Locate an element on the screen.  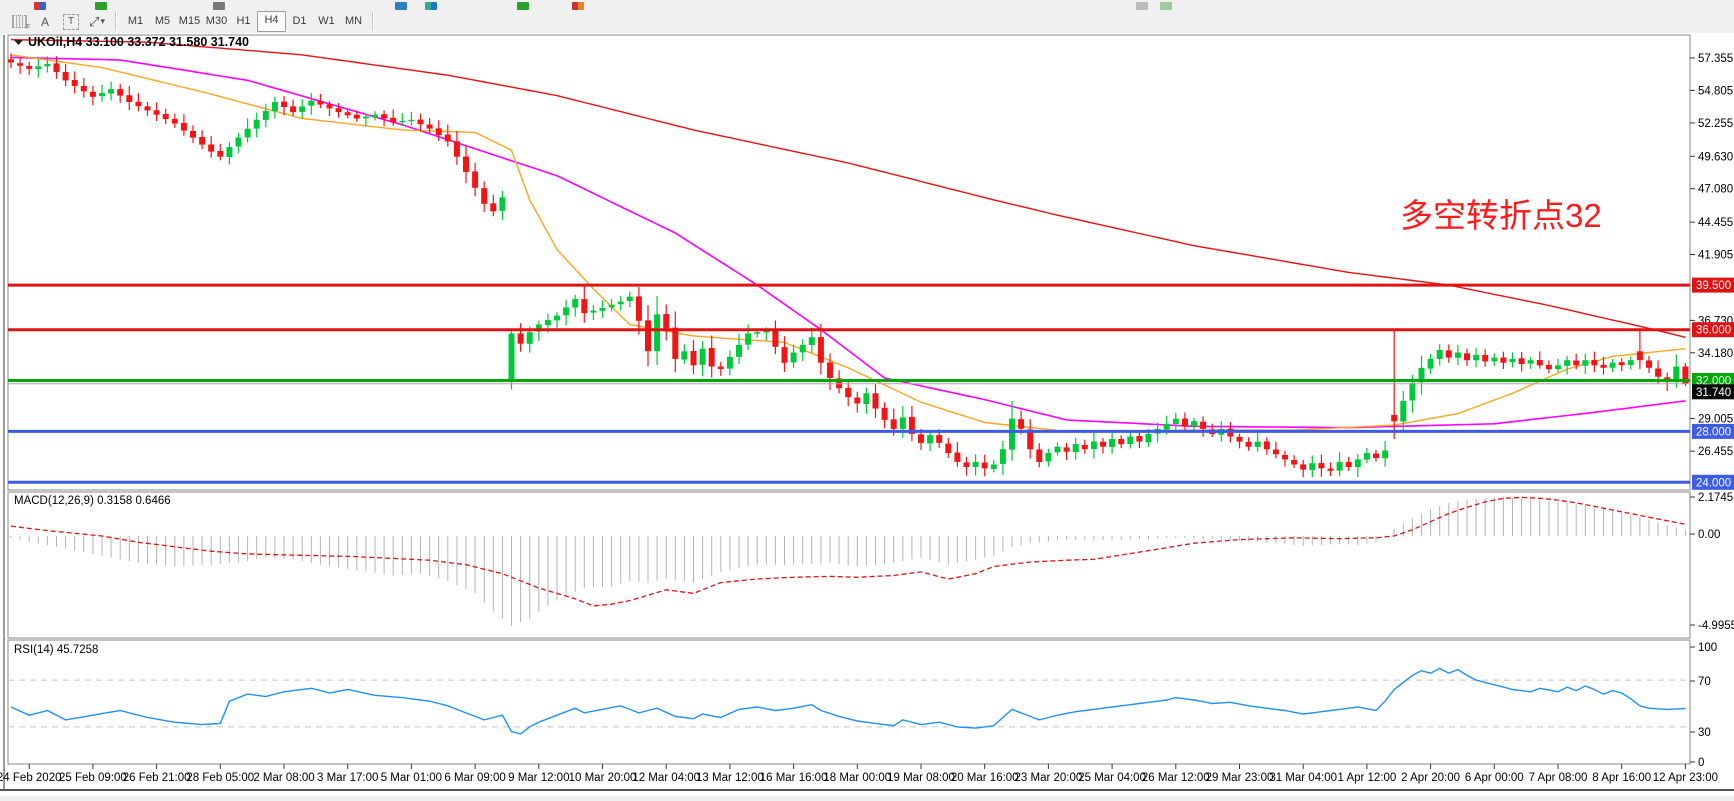
y-axis-label: 47.080 is located at coordinates (1715, 190).